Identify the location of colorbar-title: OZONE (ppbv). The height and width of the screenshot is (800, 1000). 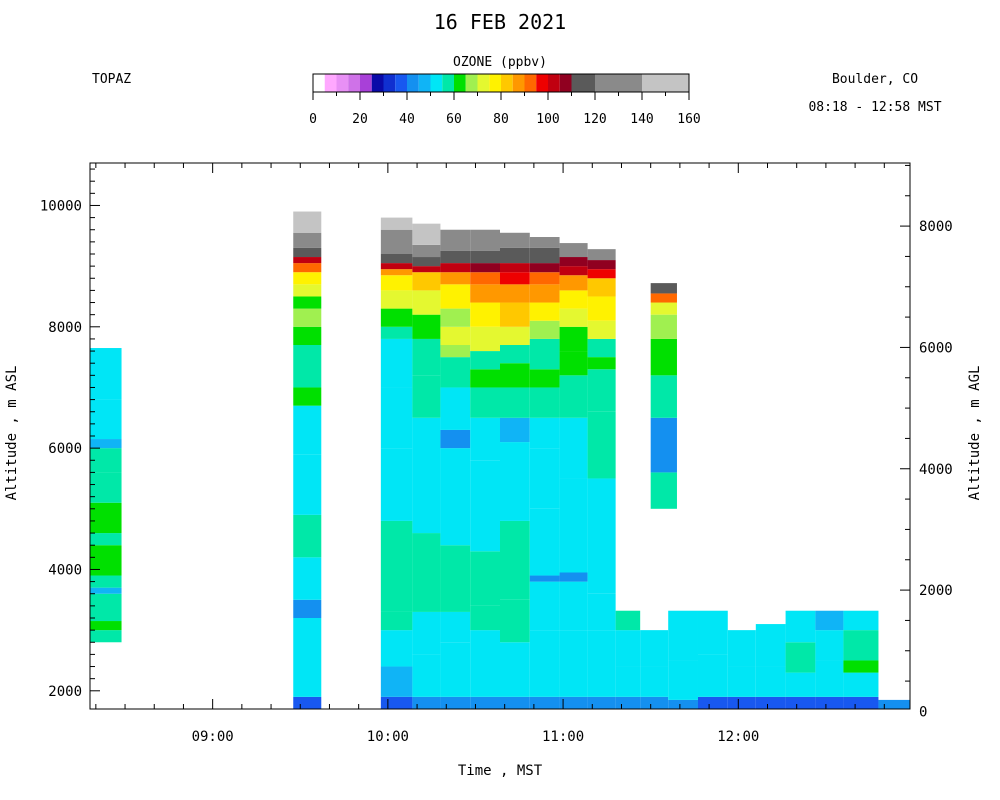
(500, 62).